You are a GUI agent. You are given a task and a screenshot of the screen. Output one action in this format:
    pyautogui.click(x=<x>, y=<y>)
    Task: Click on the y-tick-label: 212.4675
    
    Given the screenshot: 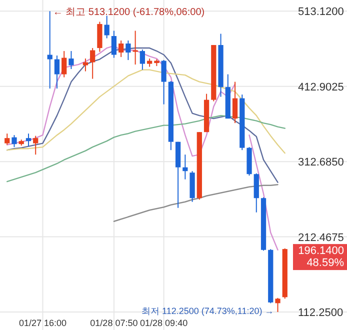 What is the action you would take?
    pyautogui.click(x=321, y=238)
    